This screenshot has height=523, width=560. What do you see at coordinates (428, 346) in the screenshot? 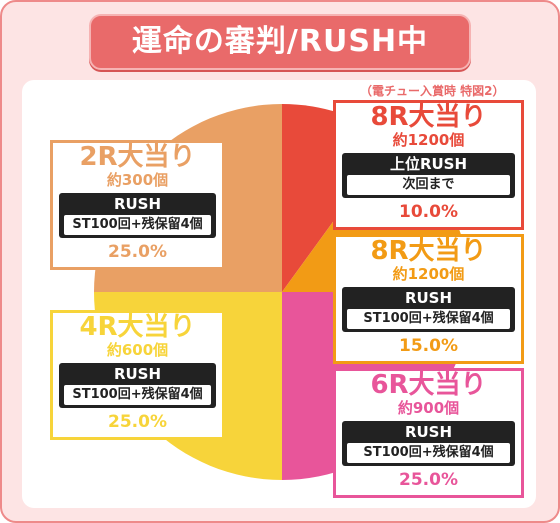
I see `card-percent: 15.0%` at bounding box center [428, 346].